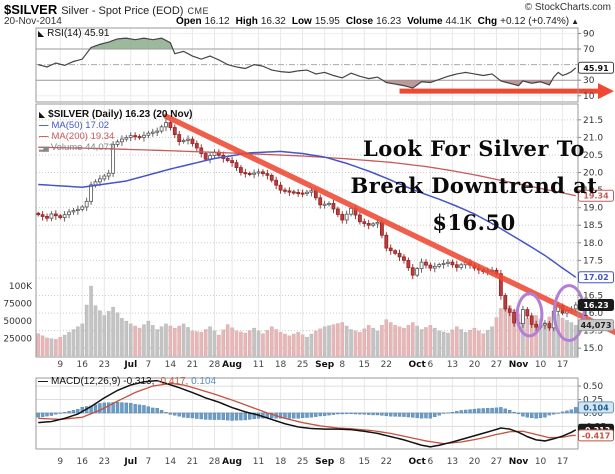  Describe the element at coordinates (78, 33) in the screenshot. I see `rsi-legend-label: RSI(14) 45.91` at that location.